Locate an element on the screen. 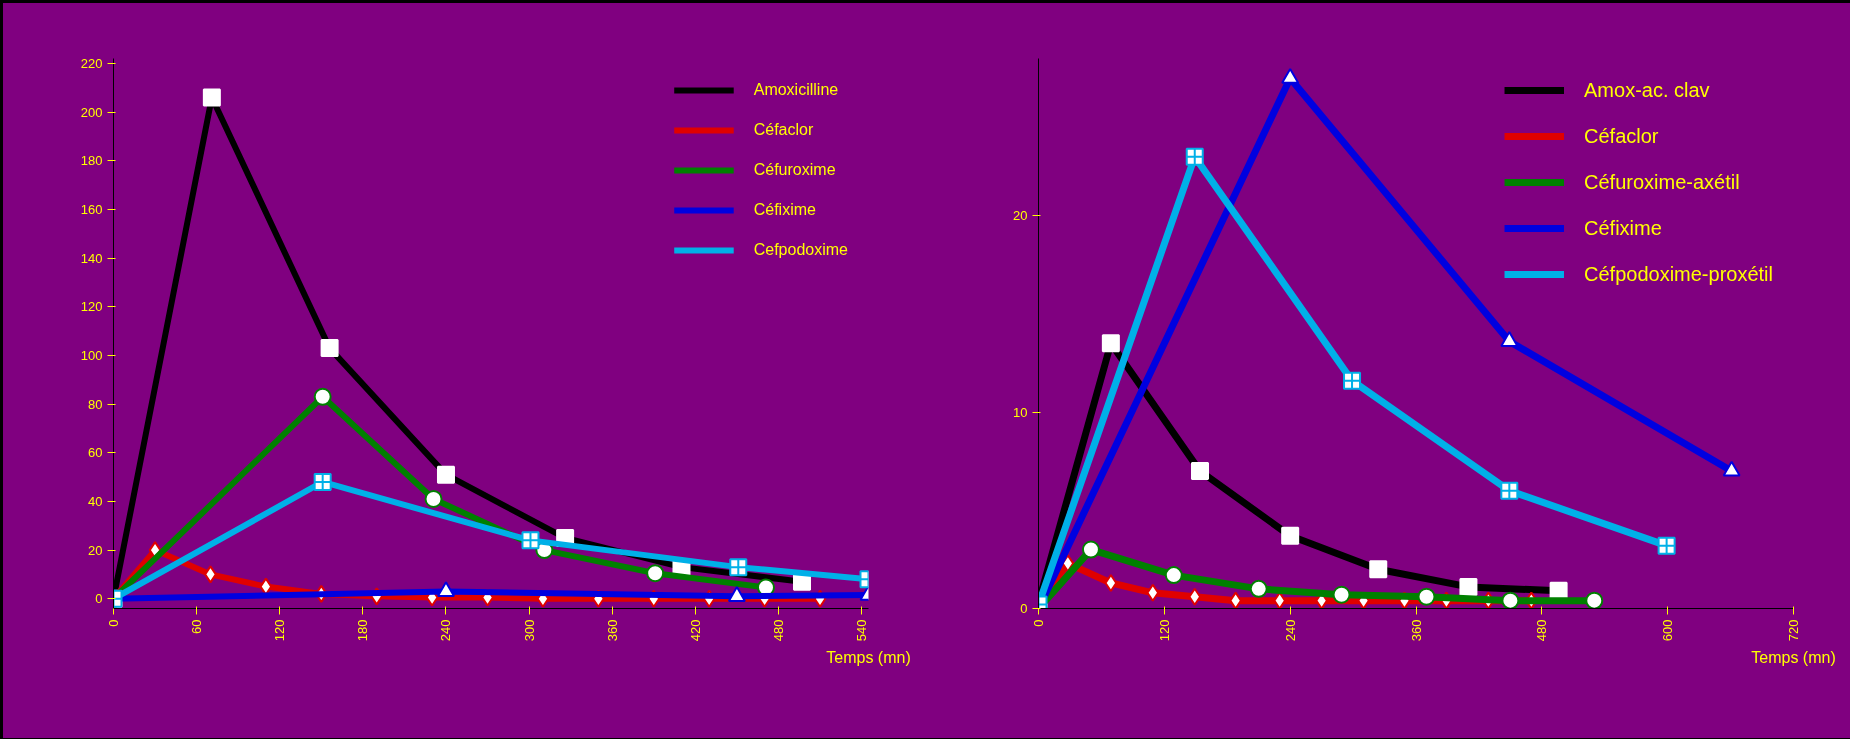 The image size is (1850, 739). x-tick-label: 420 is located at coordinates (695, 630).